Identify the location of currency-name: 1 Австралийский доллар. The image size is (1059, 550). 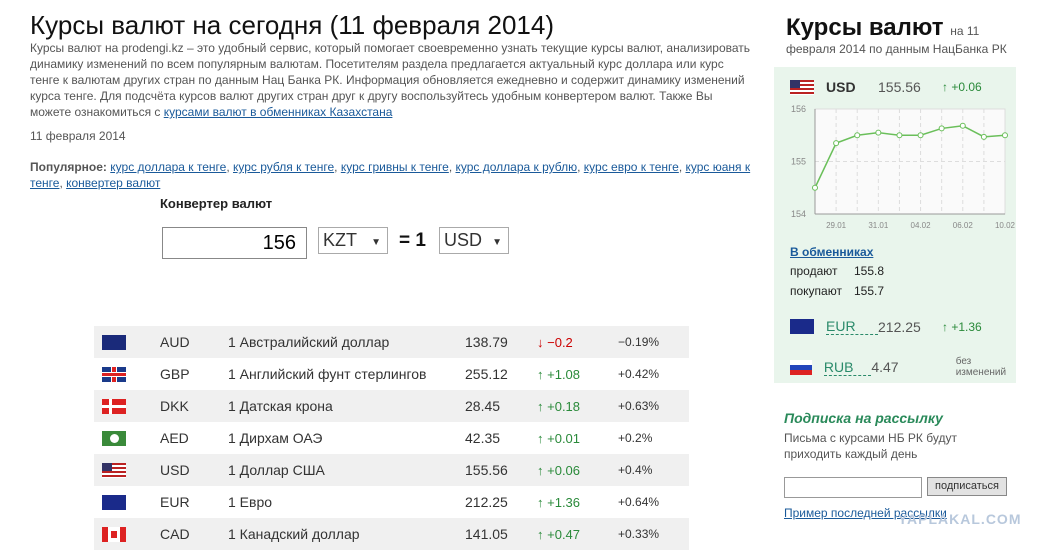
(309, 342).